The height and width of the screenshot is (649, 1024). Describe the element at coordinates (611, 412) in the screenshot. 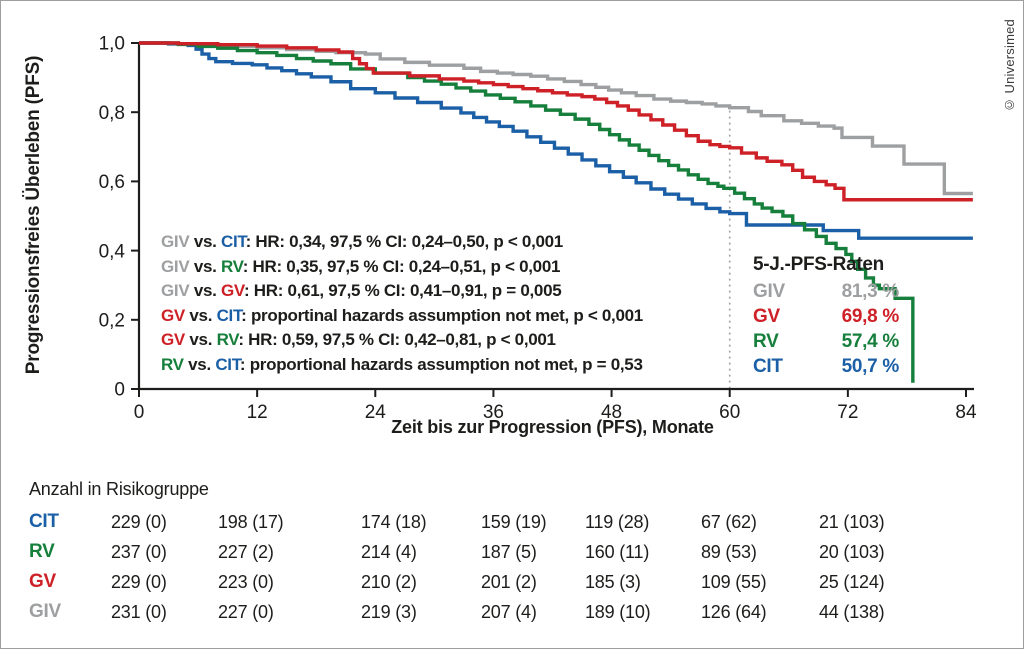

I see `x-tick-label: 48` at that location.